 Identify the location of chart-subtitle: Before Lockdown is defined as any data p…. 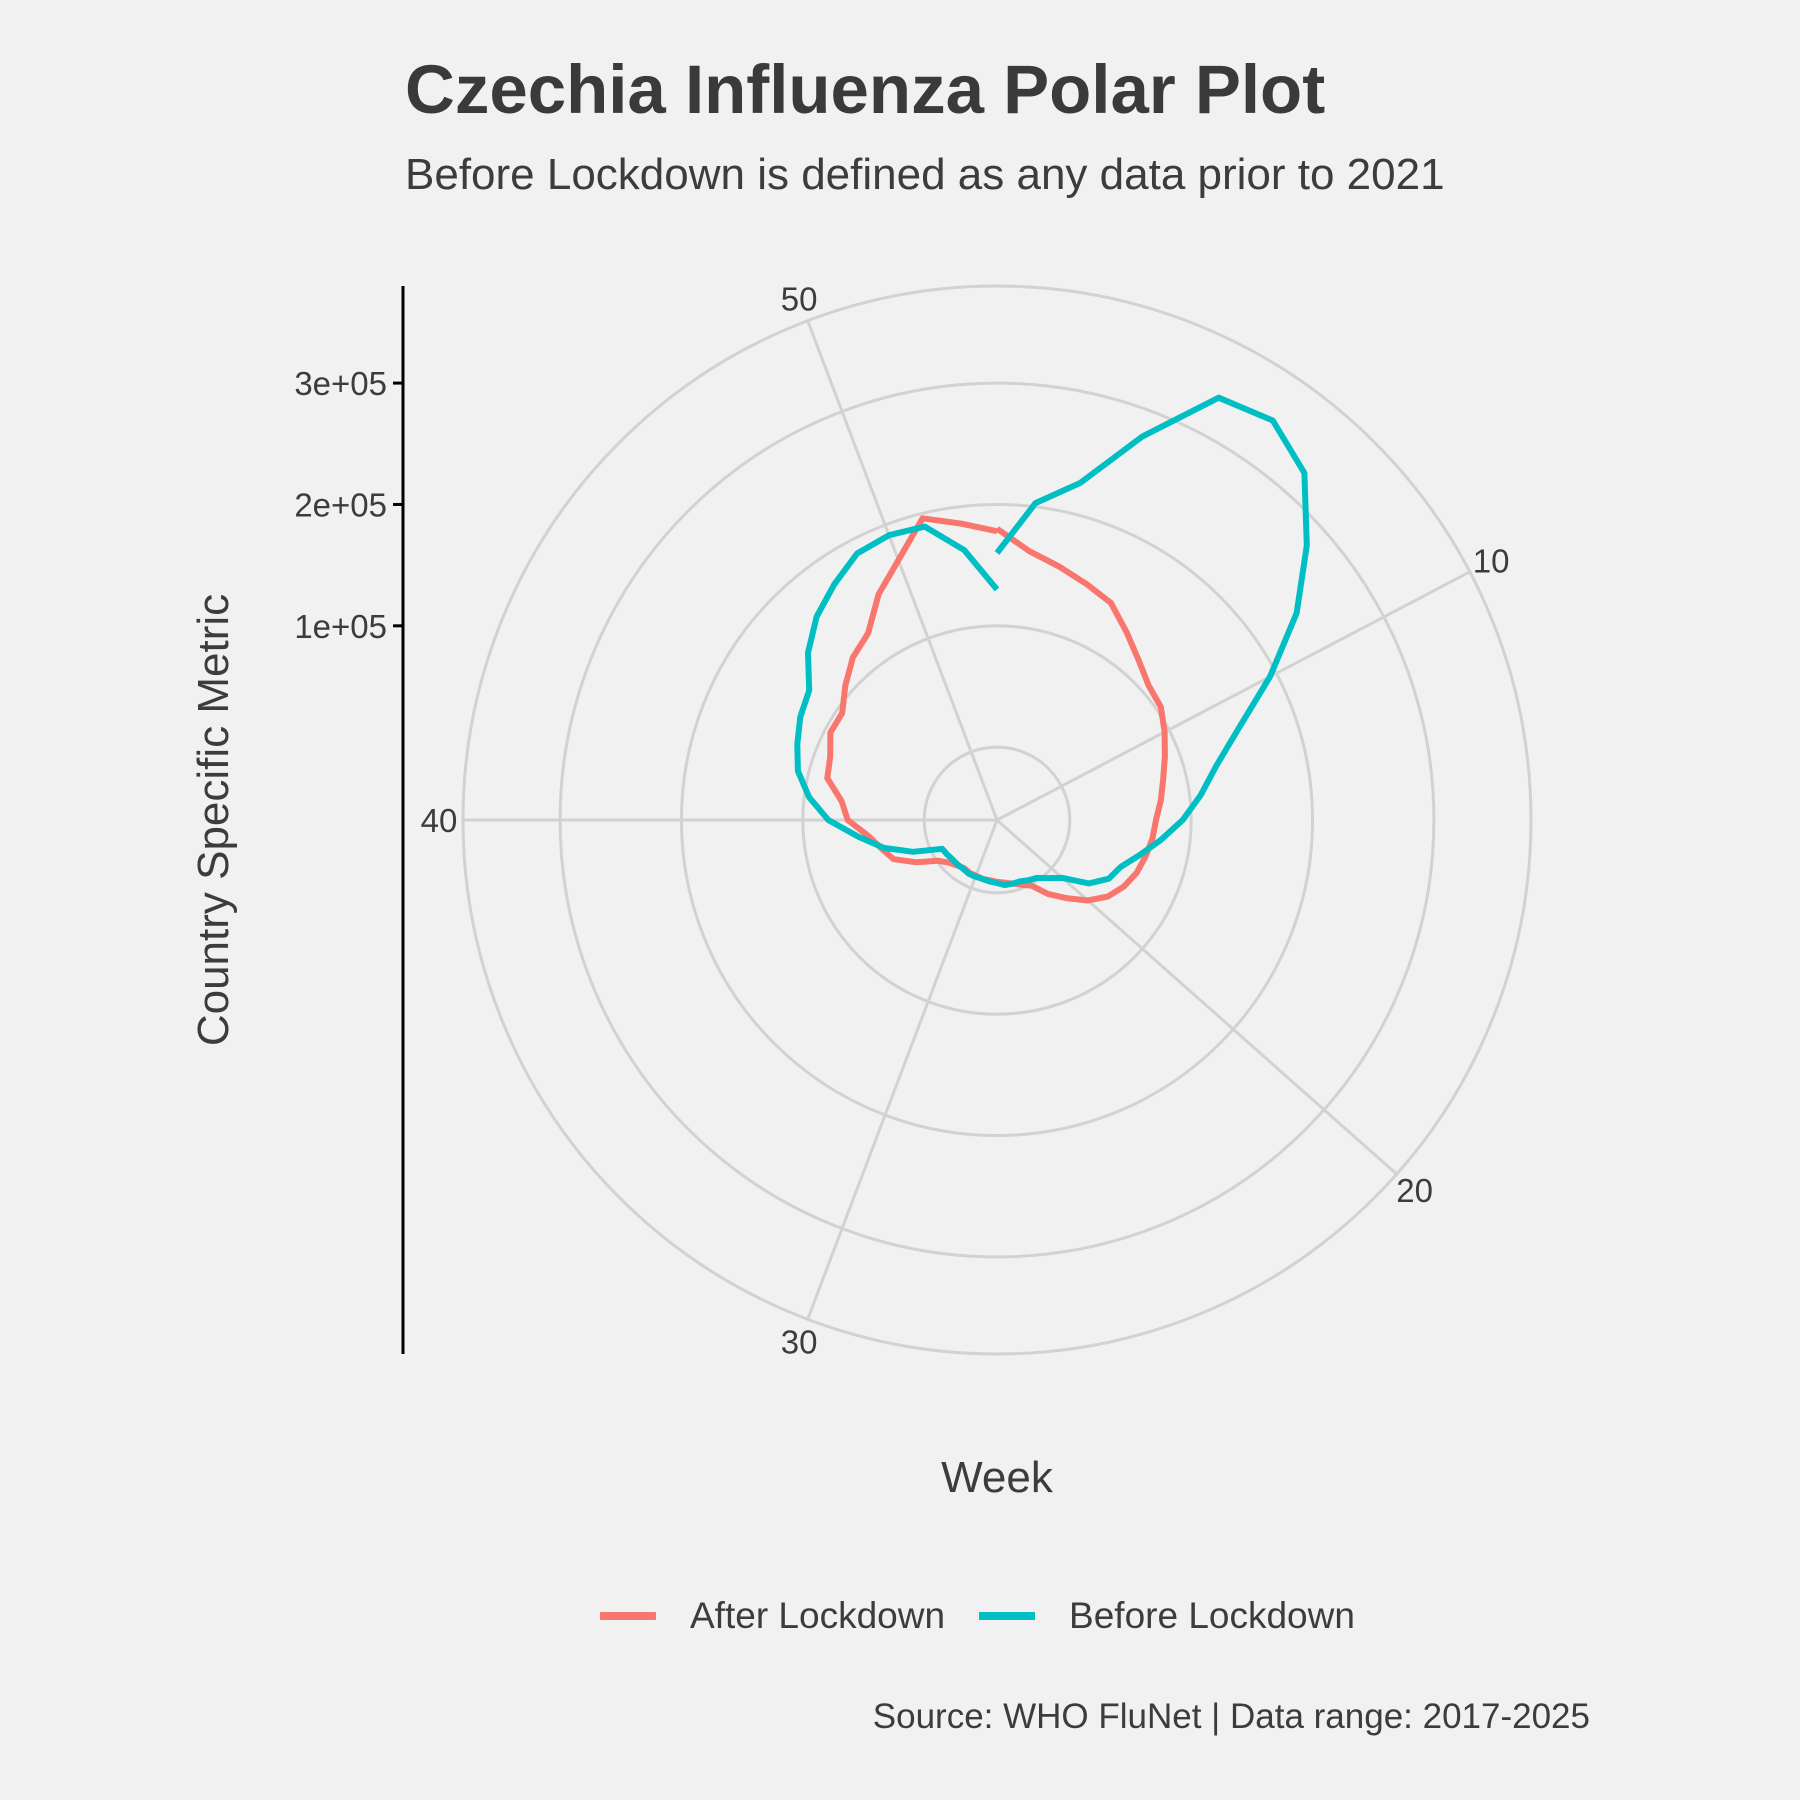
(925, 174).